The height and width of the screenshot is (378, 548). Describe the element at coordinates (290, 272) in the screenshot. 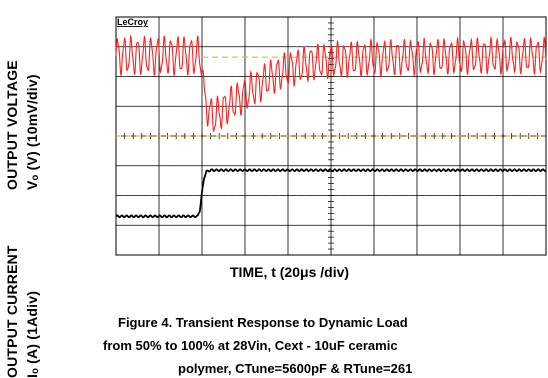

I see `x-axis-label: TIME, t (20μs /div)` at that location.